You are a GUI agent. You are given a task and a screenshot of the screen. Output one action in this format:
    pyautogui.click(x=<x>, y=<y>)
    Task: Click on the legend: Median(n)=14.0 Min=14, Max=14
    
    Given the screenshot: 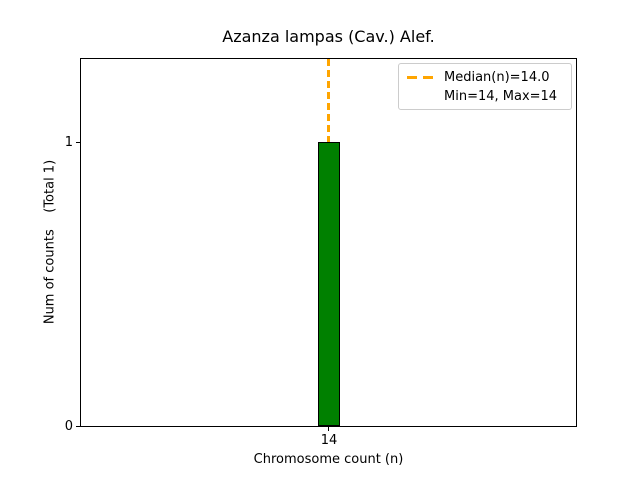 What is the action you would take?
    pyautogui.click(x=485, y=86)
    